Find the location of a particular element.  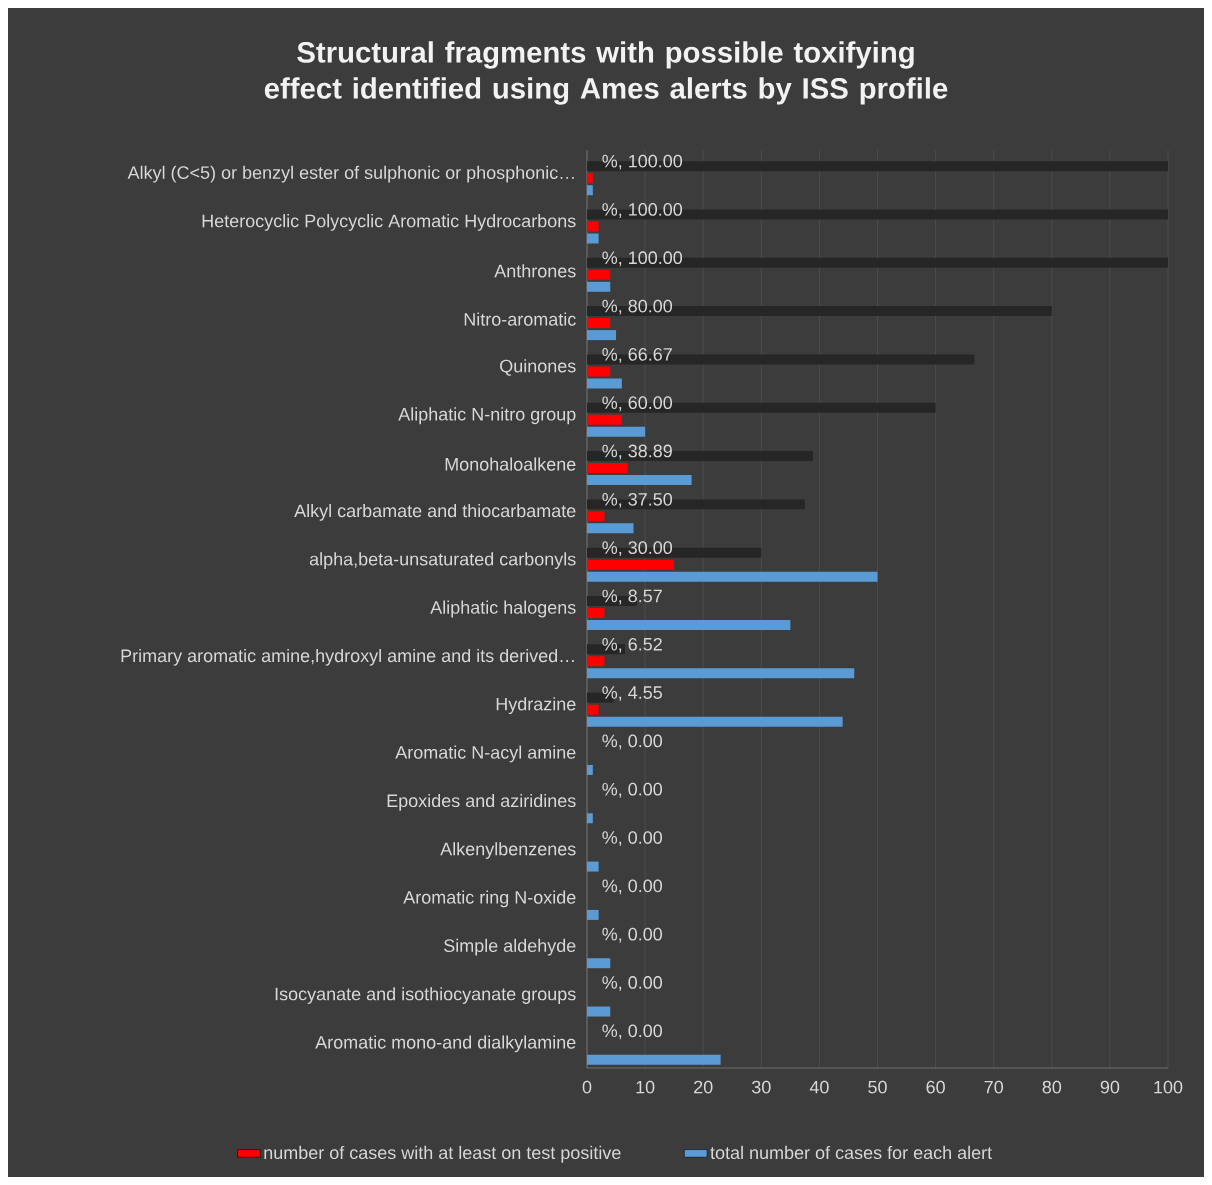

x-tick-label: 40 is located at coordinates (819, 1087).